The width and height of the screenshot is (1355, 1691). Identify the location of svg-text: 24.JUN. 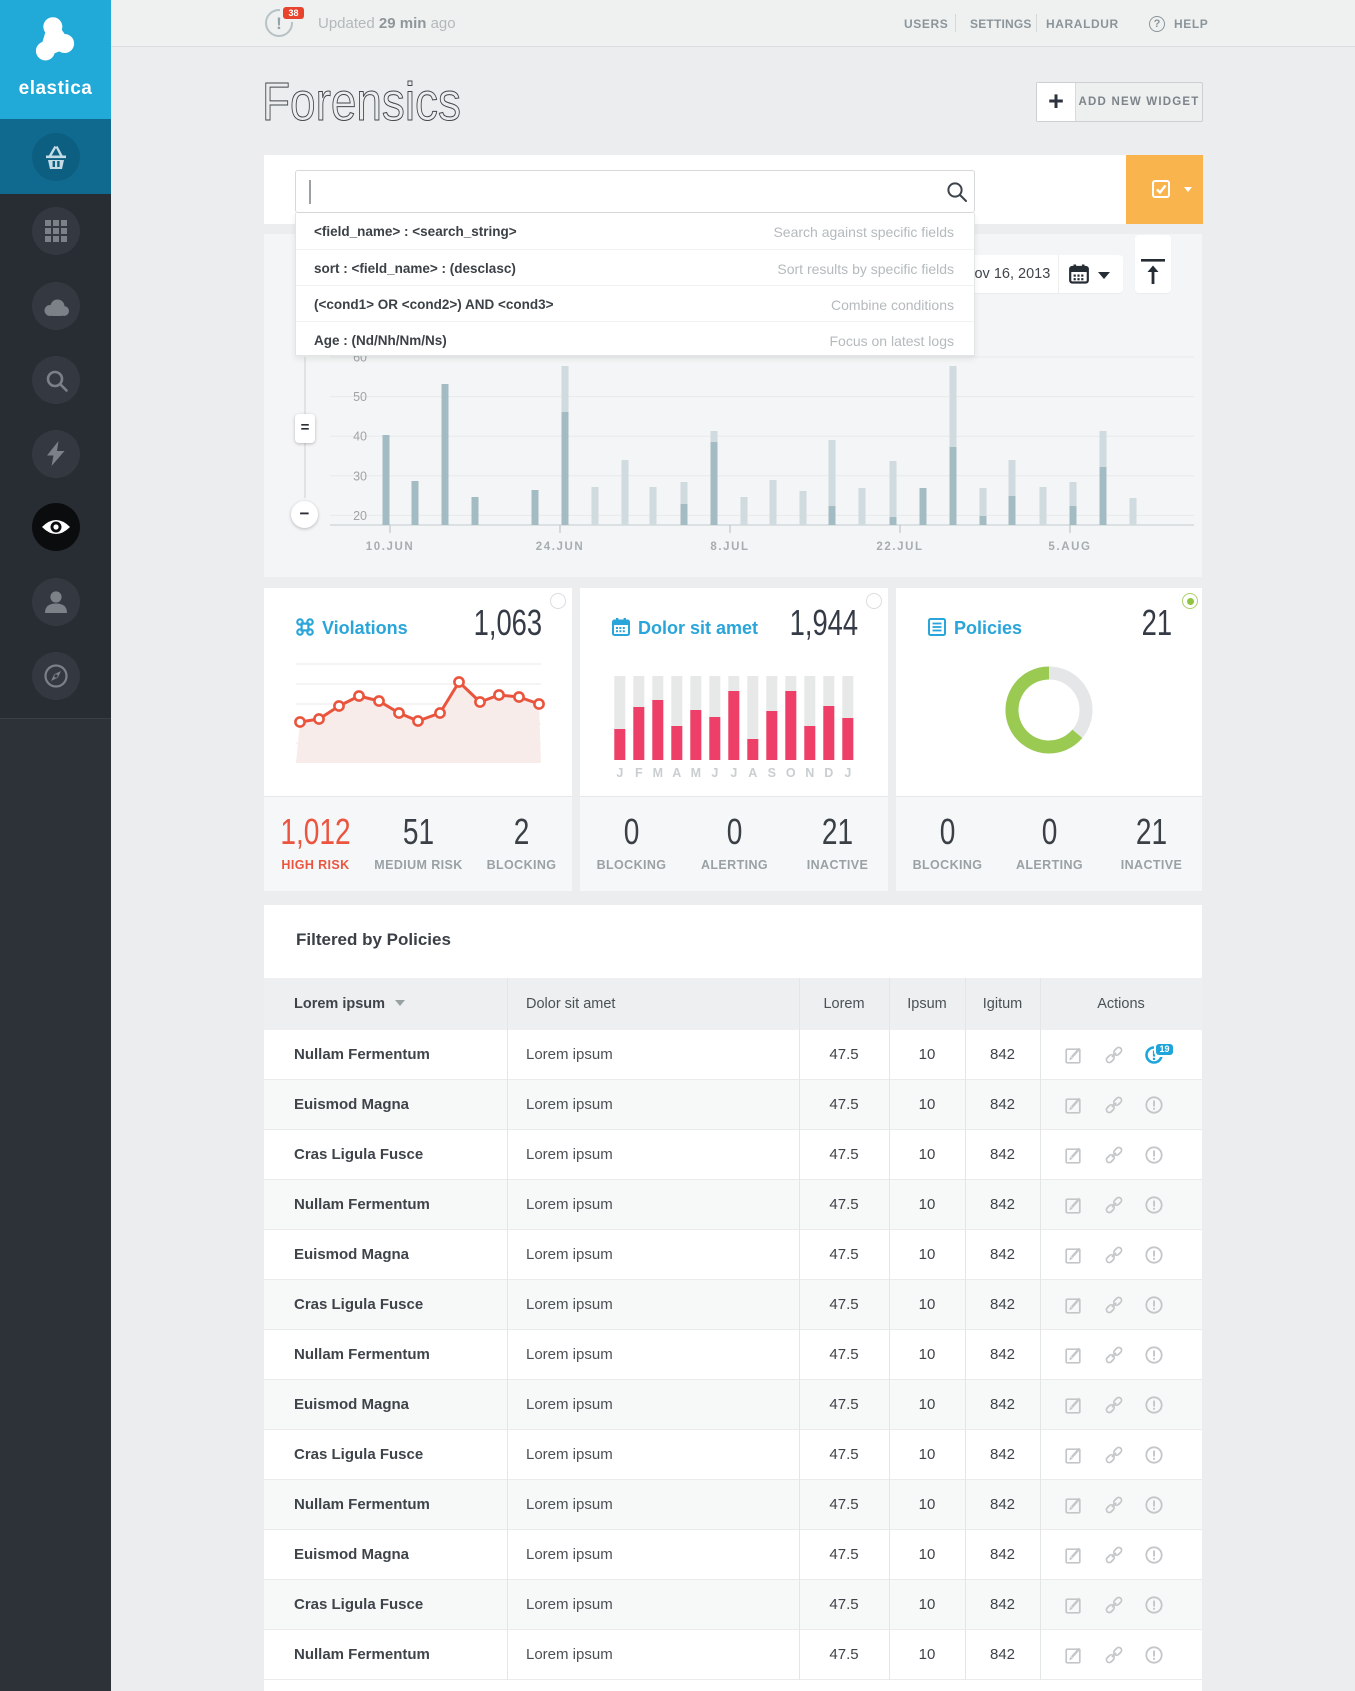
(560, 547).